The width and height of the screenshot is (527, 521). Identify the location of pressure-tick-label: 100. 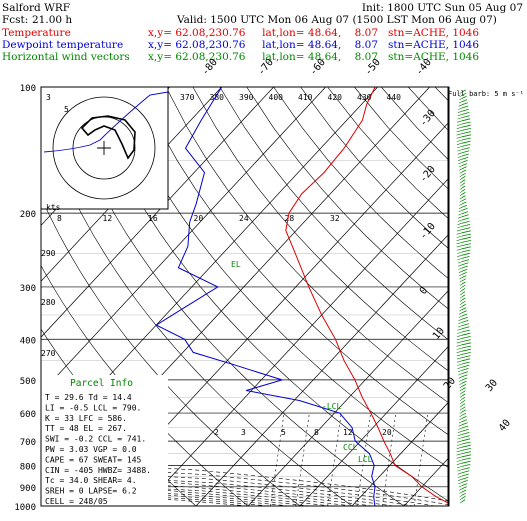
(28, 89).